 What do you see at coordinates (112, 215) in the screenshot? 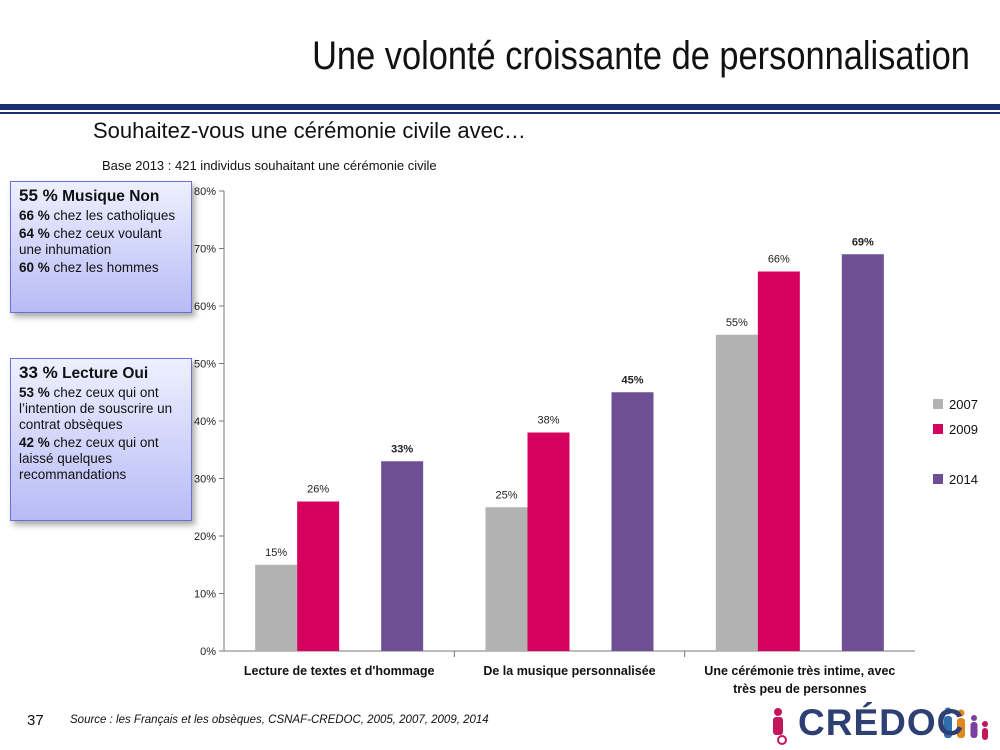
I see `callout-text: chez les catholiques` at bounding box center [112, 215].